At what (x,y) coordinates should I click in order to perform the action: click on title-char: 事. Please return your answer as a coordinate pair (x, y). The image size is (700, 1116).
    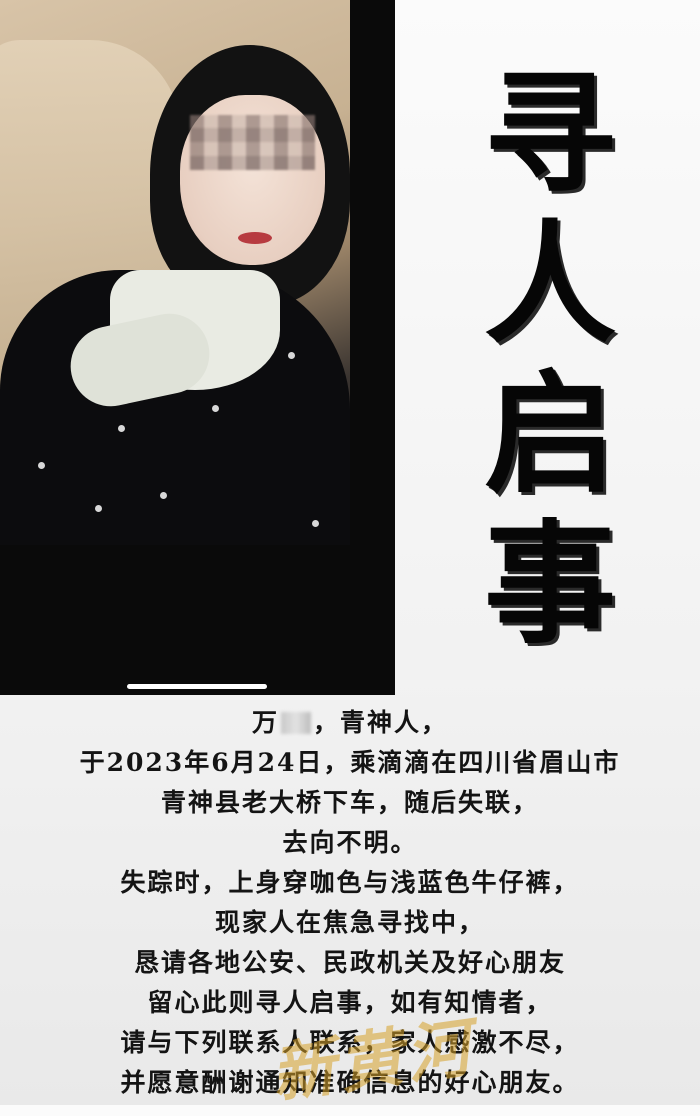
    Looking at the image, I should click on (550, 585).